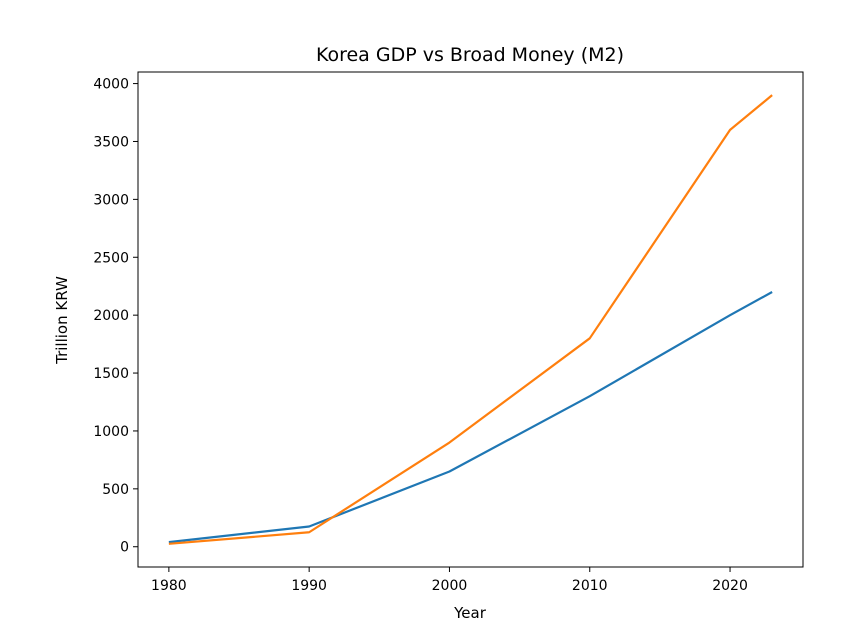  I want to click on y-tick-label: 2000, so click(111, 316).